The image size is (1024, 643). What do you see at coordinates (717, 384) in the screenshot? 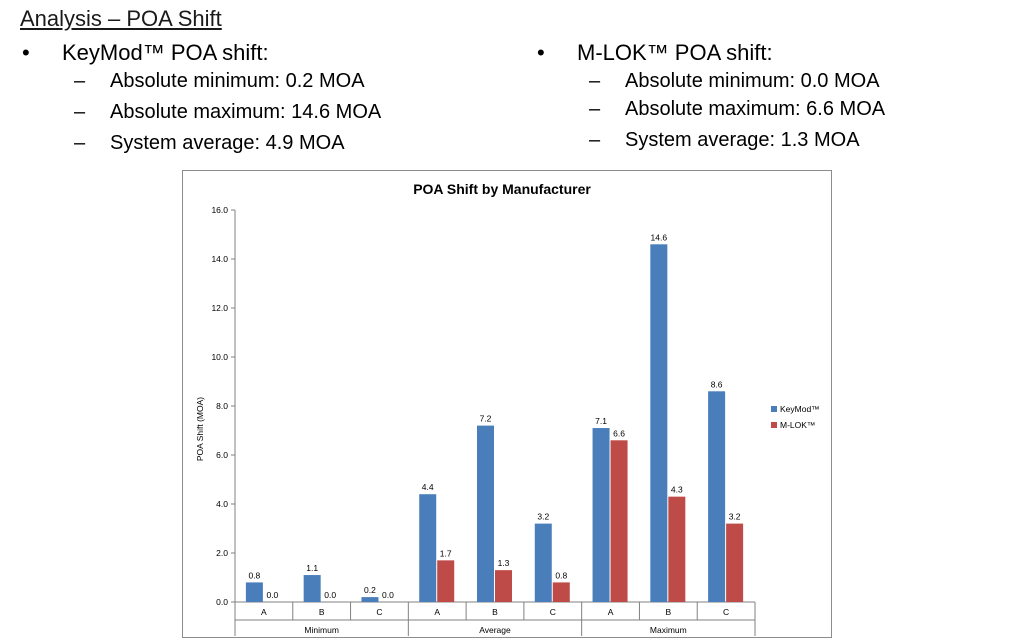
I see `data-label: 8.6` at bounding box center [717, 384].